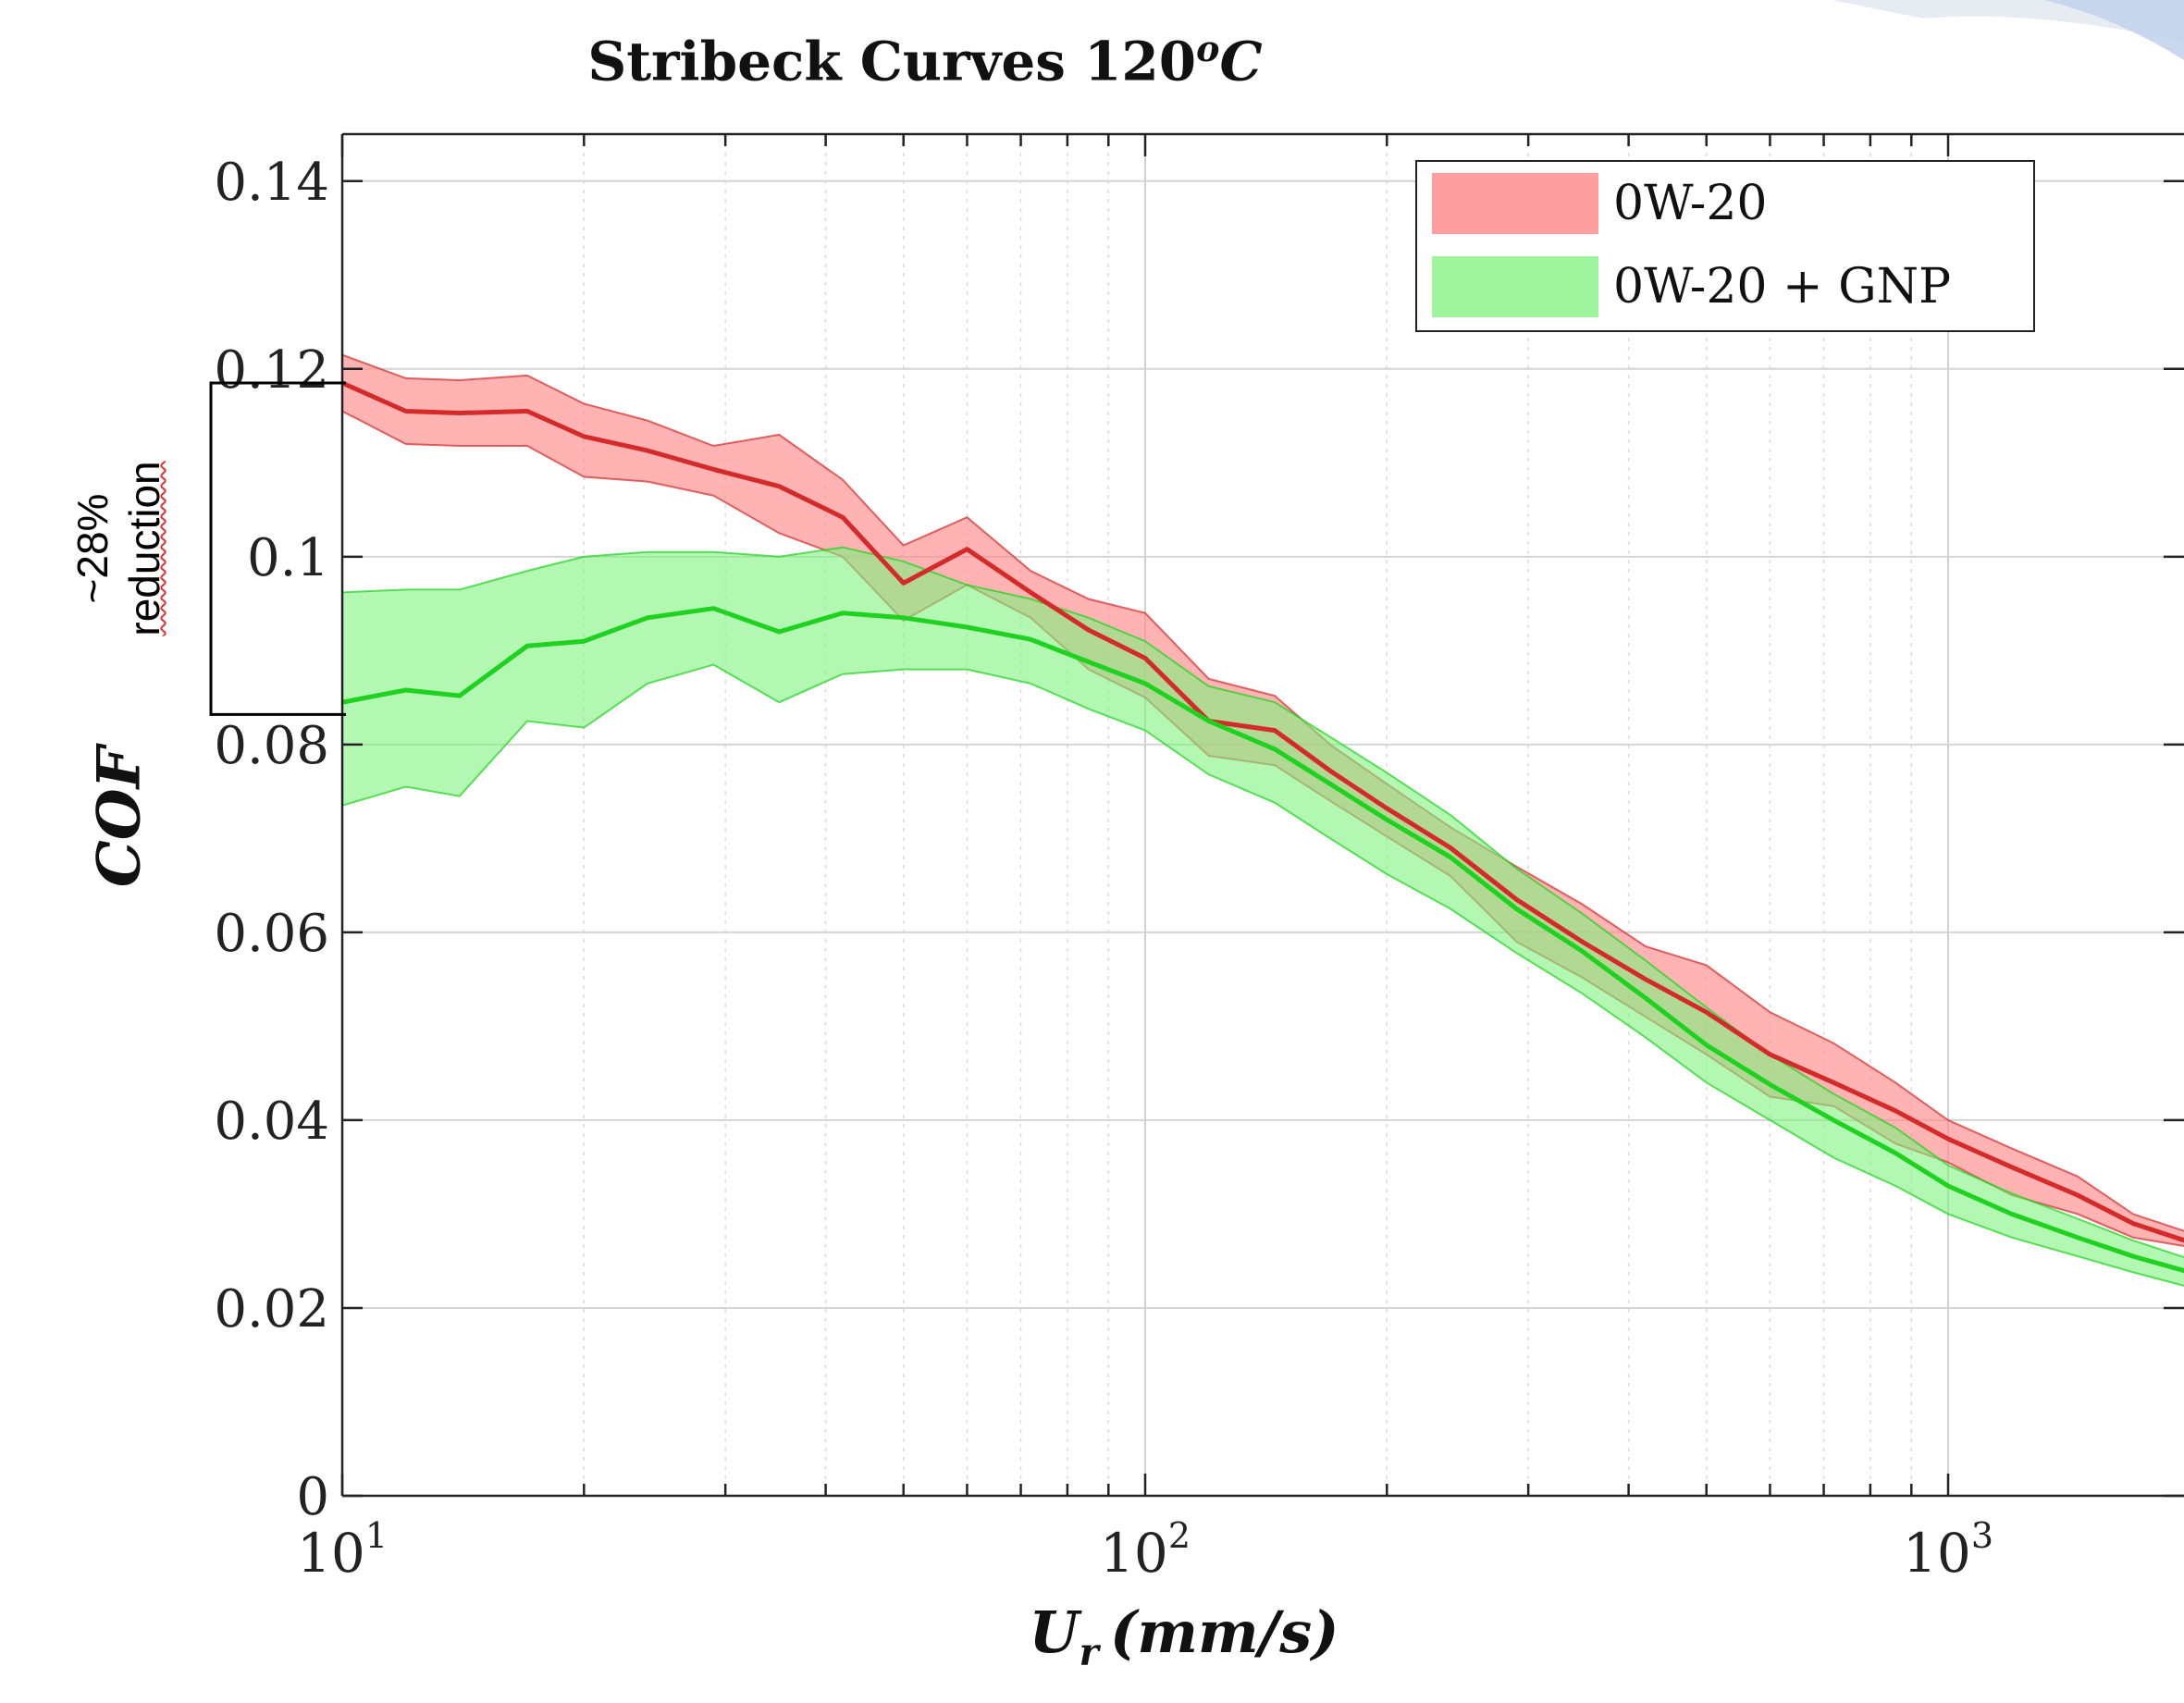  I want to click on legend-label-0w20-gnp: 0W-20 + GNP, so click(1782, 287).